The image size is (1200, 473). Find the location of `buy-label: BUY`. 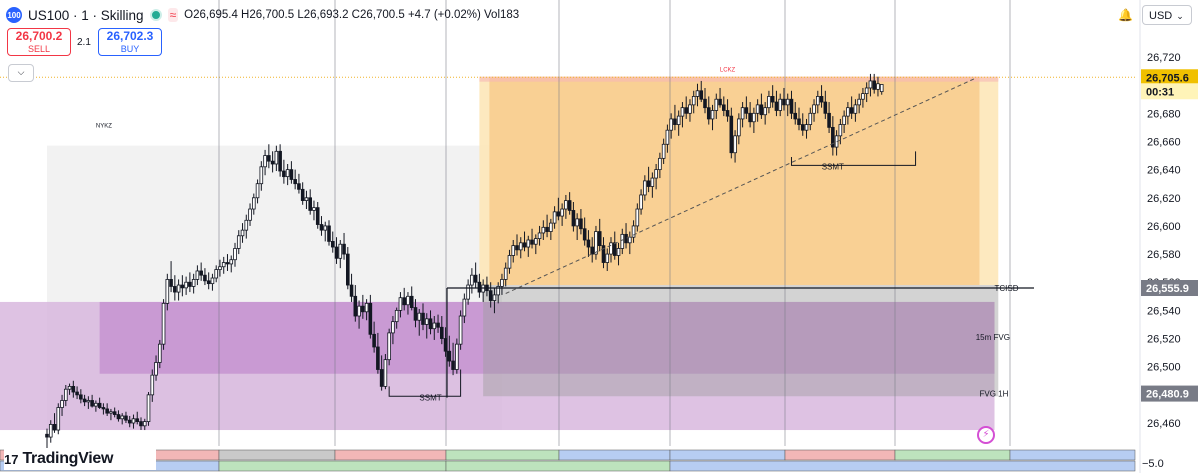

buy-label: BUY is located at coordinates (130, 49).